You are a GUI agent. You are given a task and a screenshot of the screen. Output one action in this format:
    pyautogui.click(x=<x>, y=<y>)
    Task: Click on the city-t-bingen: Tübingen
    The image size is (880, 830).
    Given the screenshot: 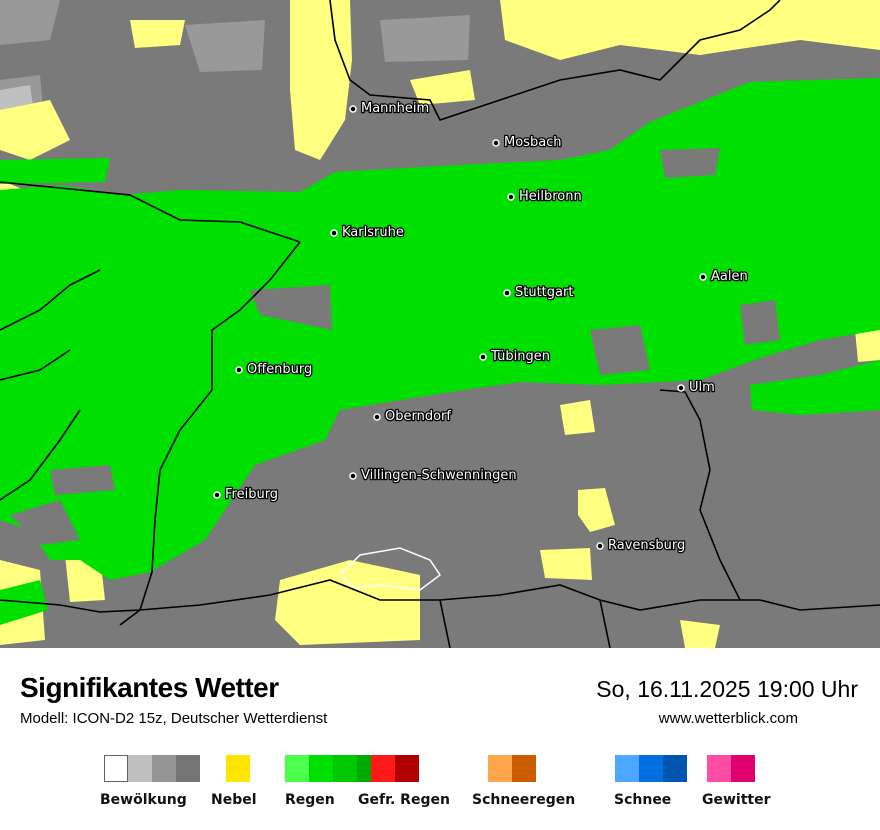 What is the action you would take?
    pyautogui.click(x=515, y=356)
    